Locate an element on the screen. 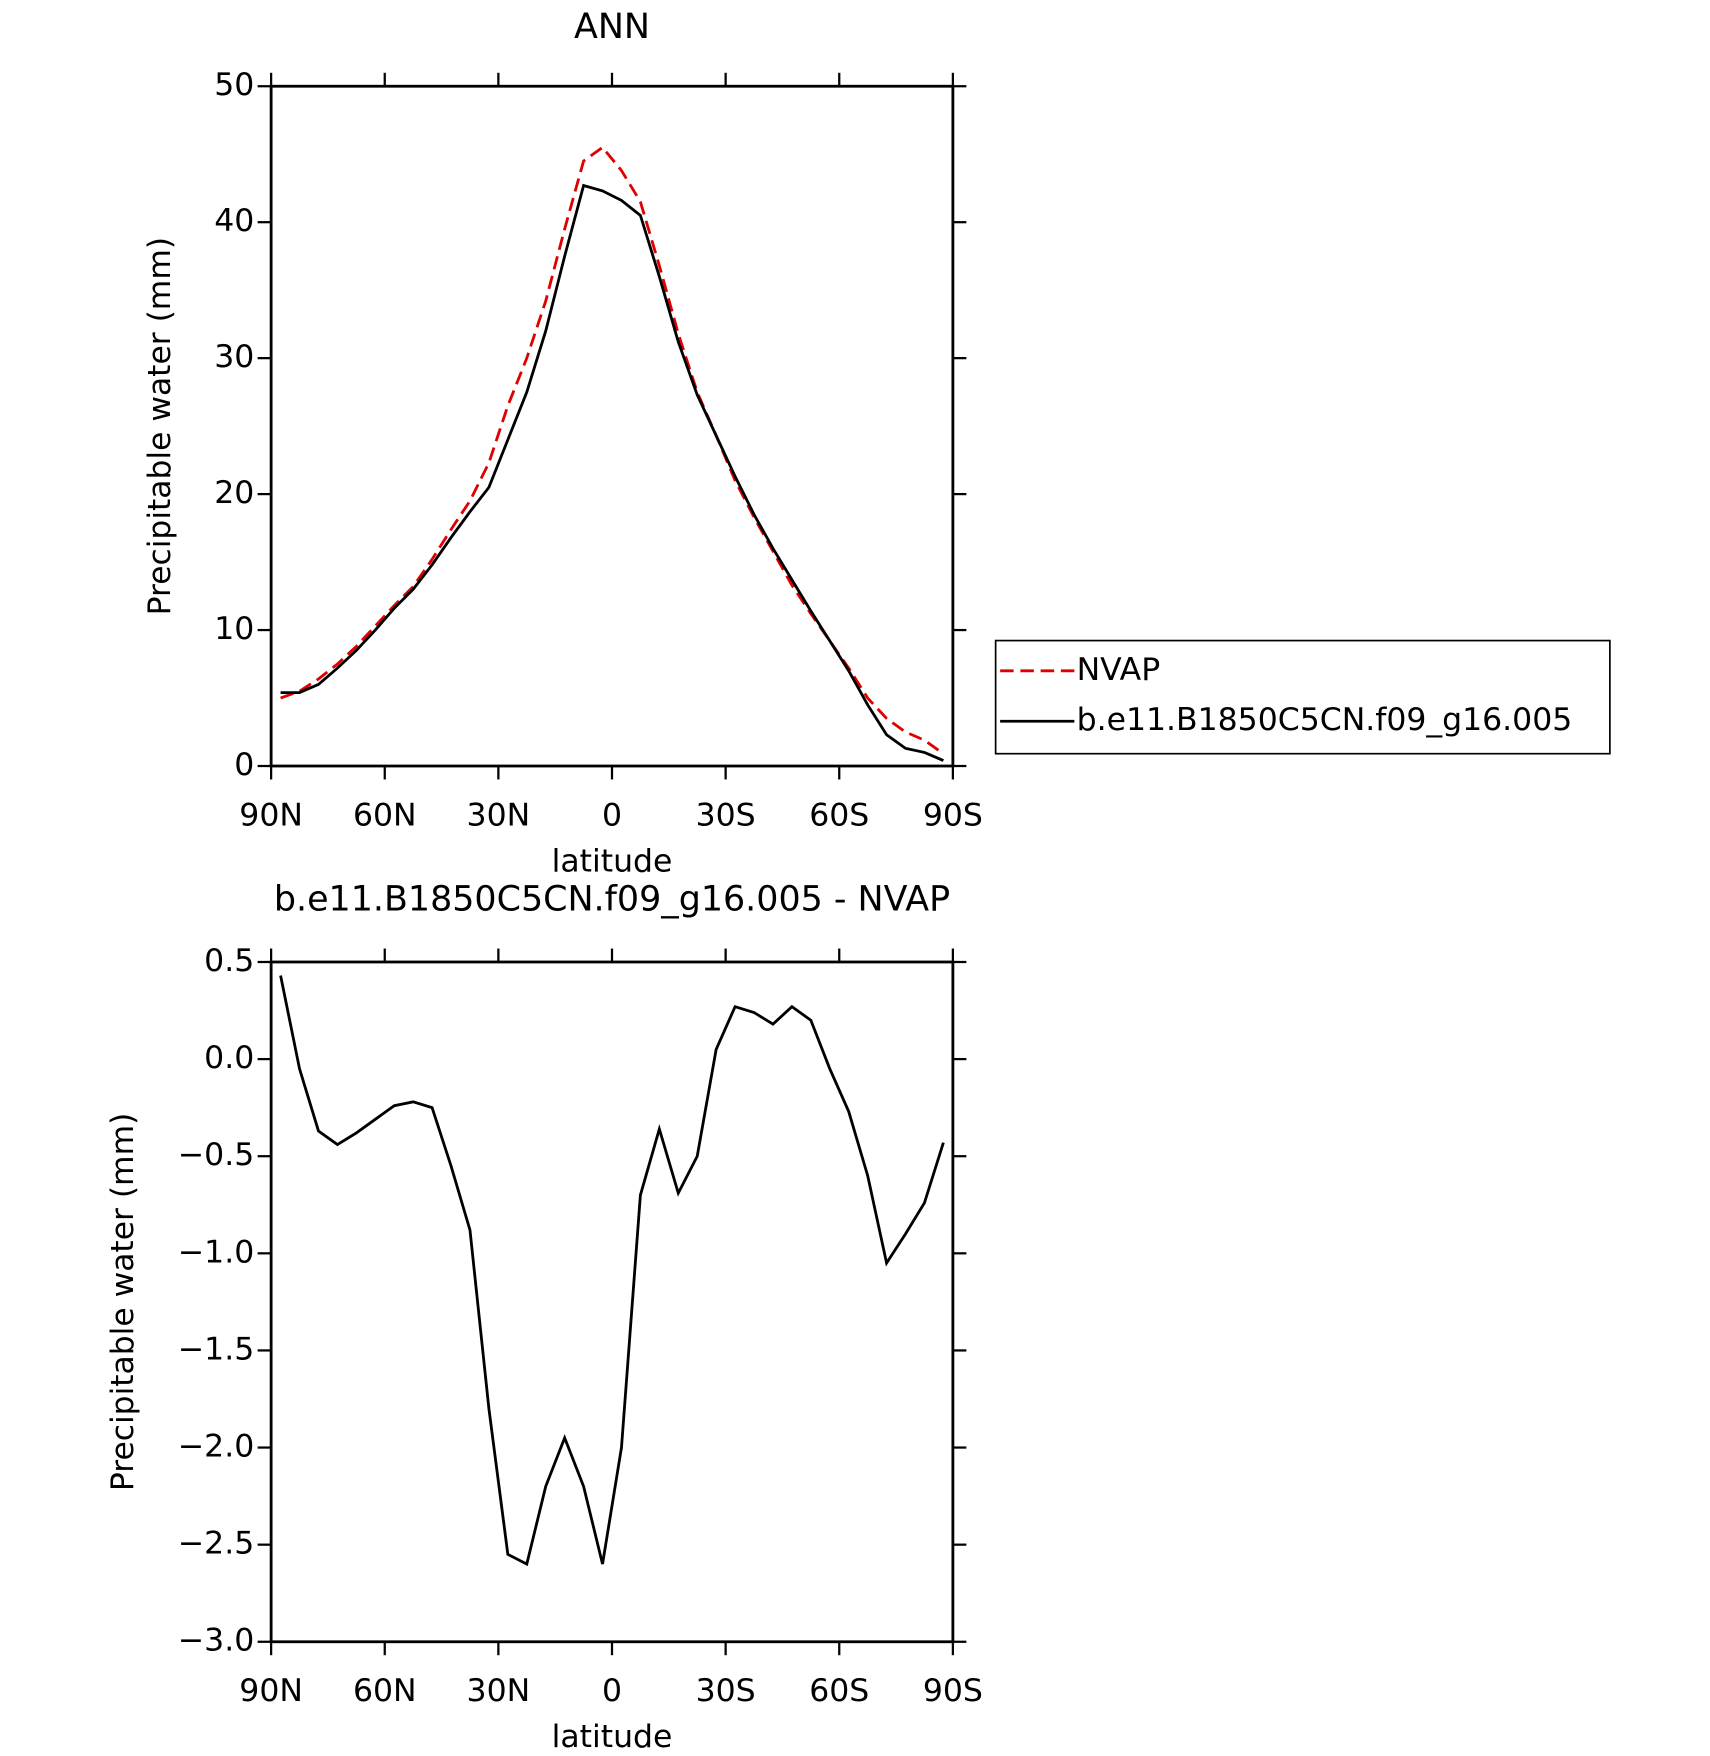  y-tick-label: 20 is located at coordinates (234, 493).